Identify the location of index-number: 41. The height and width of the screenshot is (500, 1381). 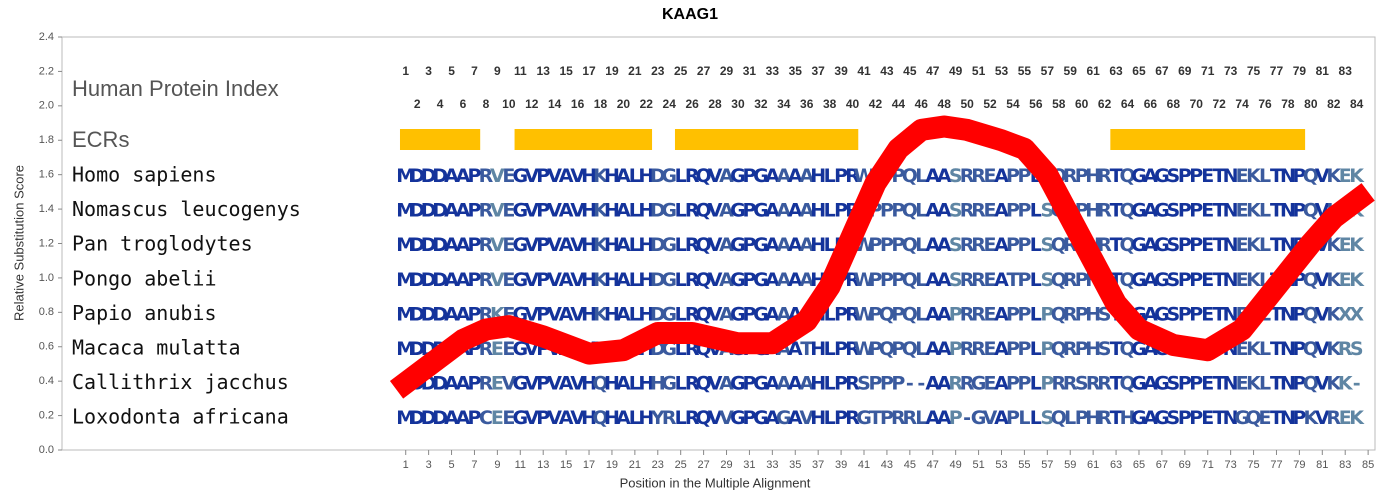
(864, 71).